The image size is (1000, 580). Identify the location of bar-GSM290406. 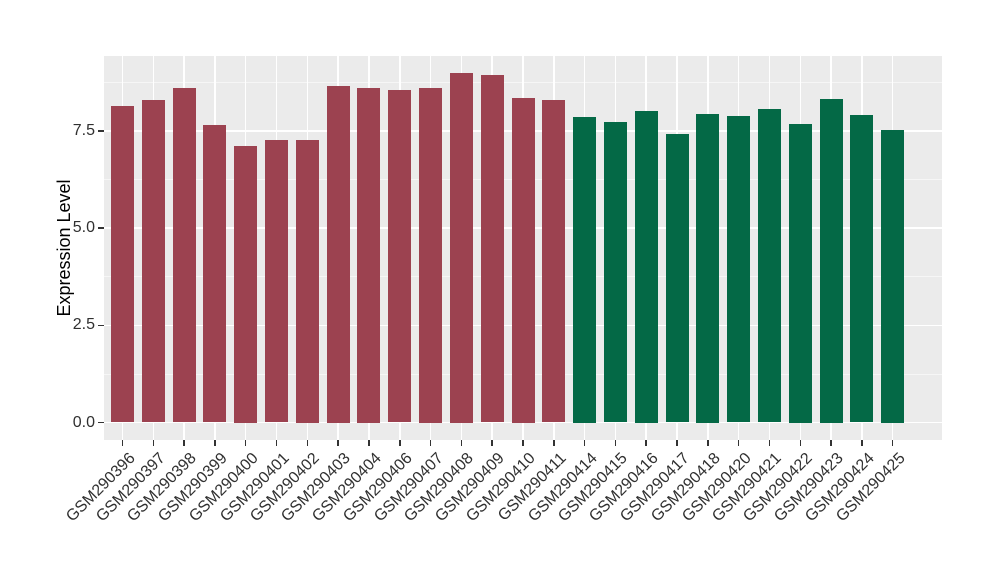
(400, 256).